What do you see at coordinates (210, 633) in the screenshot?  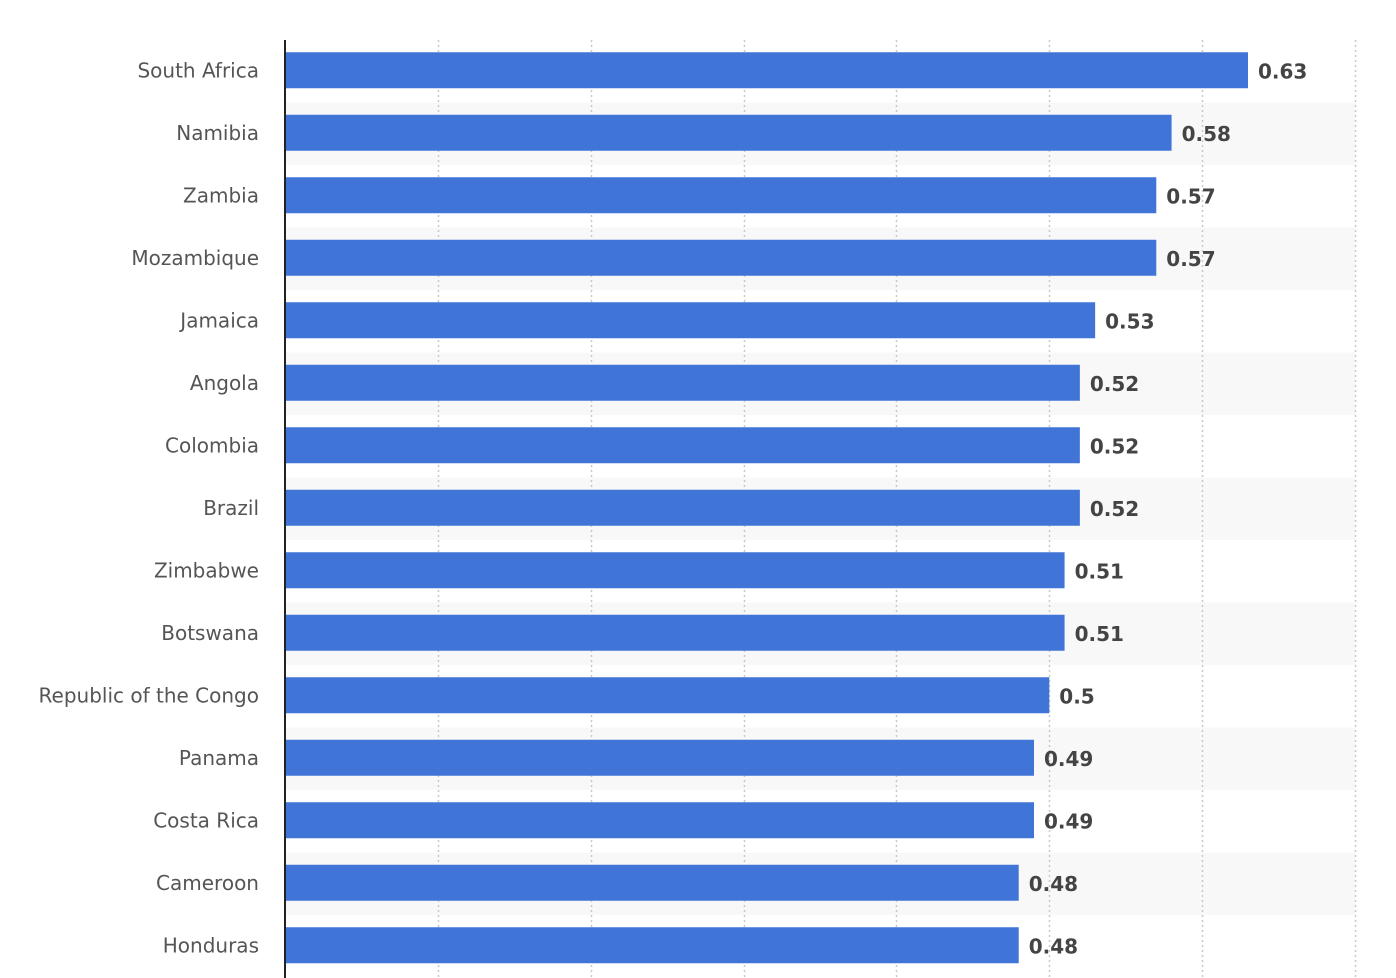 I see `category-label: Botswana` at bounding box center [210, 633].